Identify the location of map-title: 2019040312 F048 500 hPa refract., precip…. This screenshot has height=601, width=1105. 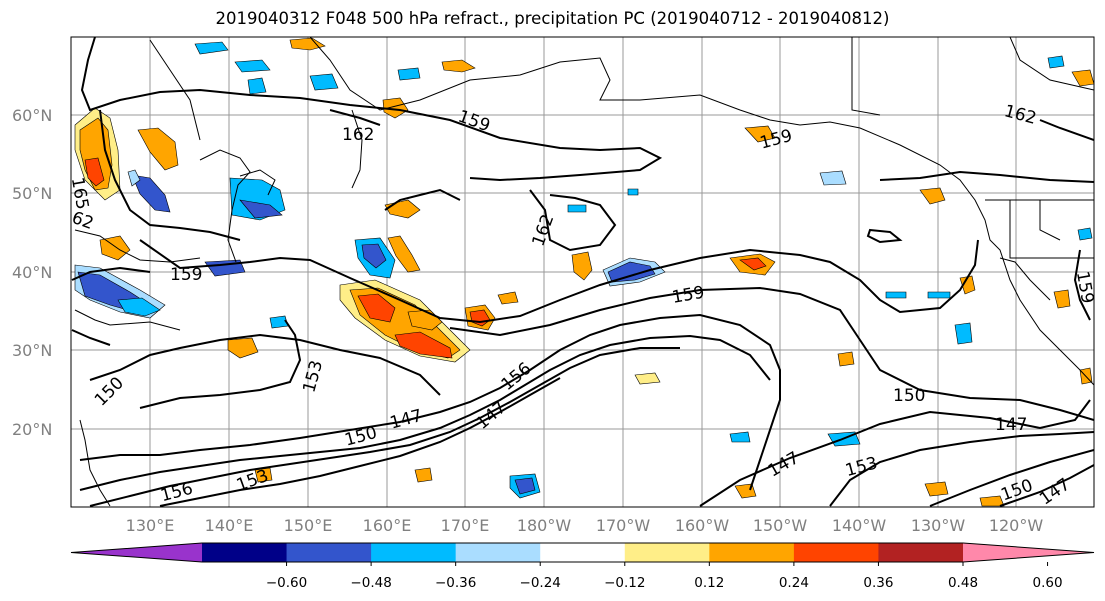
(552, 18).